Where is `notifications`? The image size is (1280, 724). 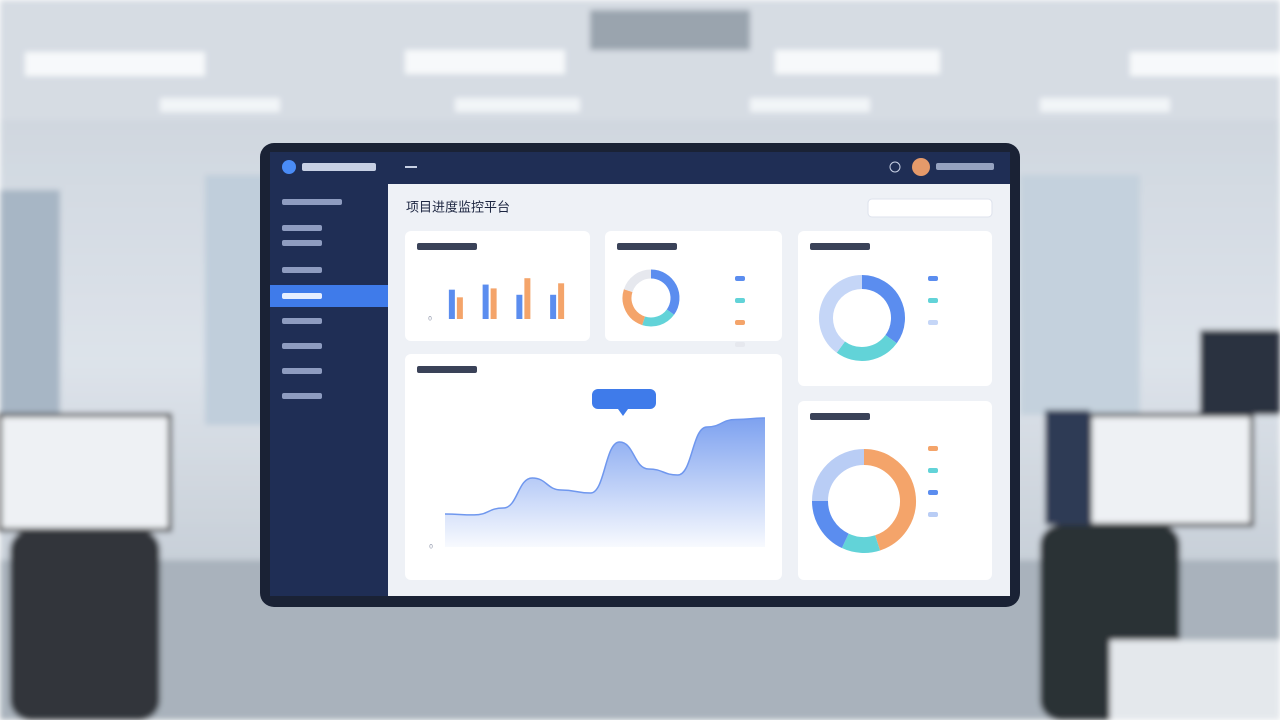 notifications is located at coordinates (895, 167).